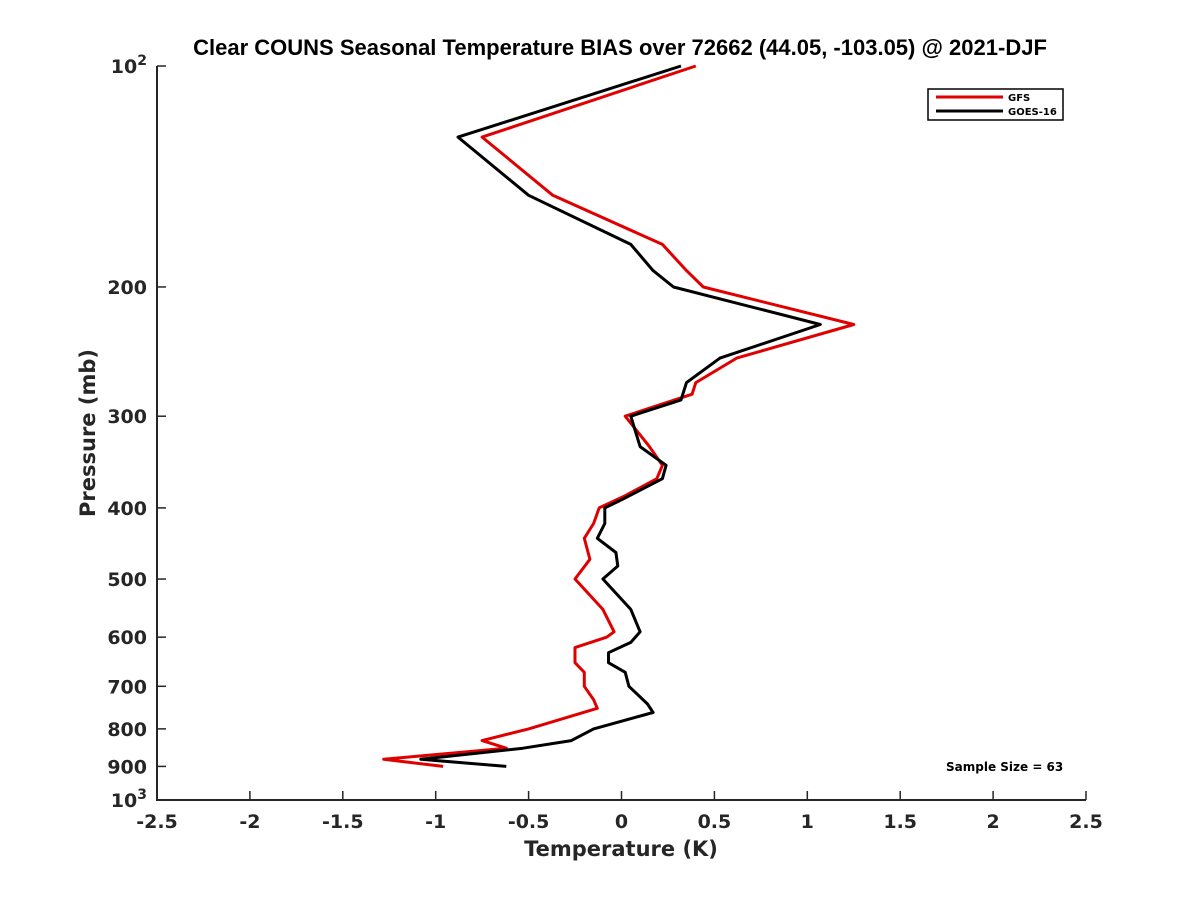 The height and width of the screenshot is (900, 1200). What do you see at coordinates (127, 687) in the screenshot?
I see `y-tick-label: 700` at bounding box center [127, 687].